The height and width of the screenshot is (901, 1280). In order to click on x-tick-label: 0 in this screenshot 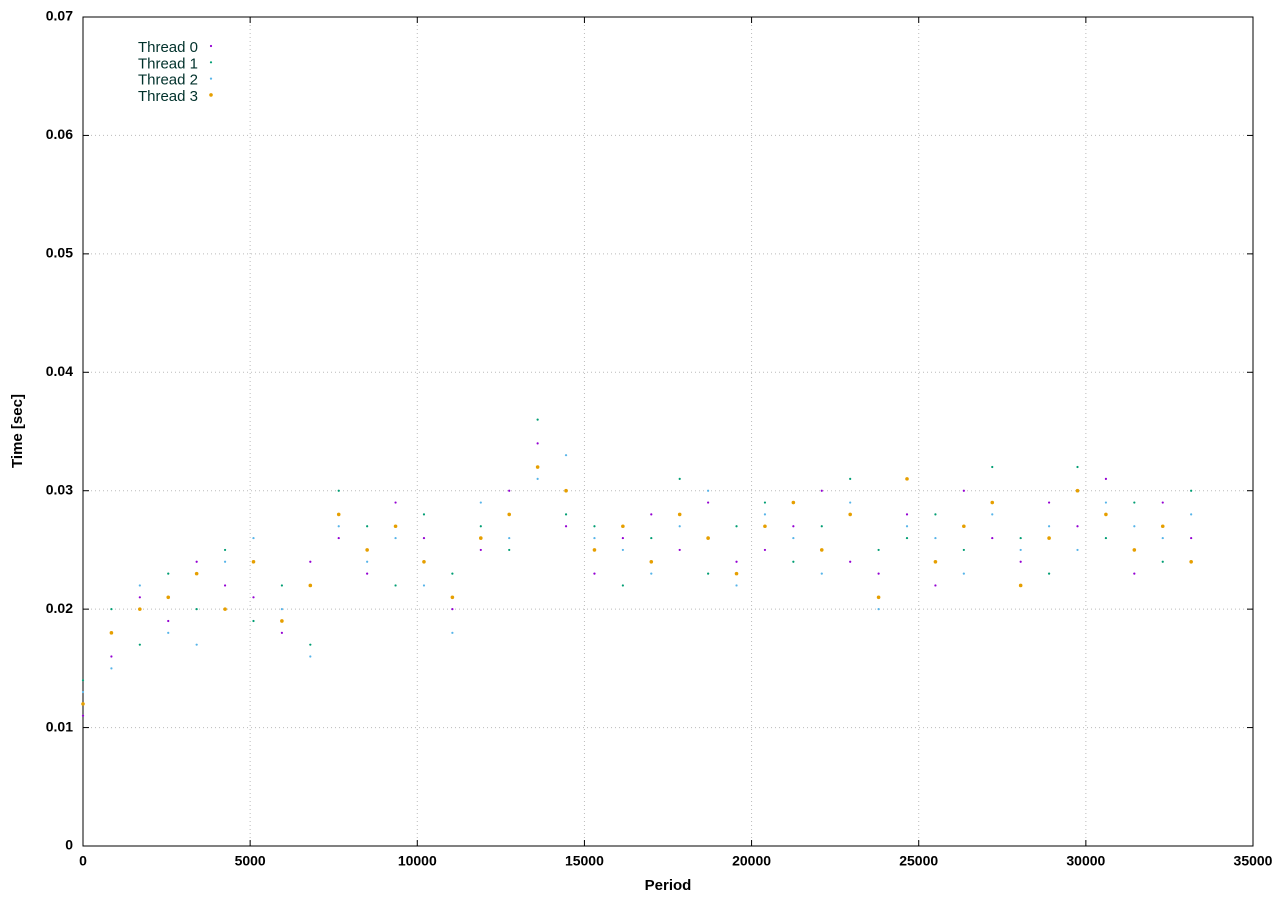, I will do `click(83, 861)`.